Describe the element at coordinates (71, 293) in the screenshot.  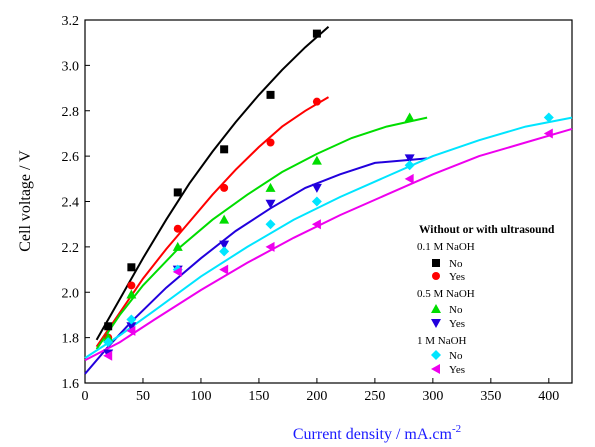
I see `y-tick-label-2: 2.0` at that location.